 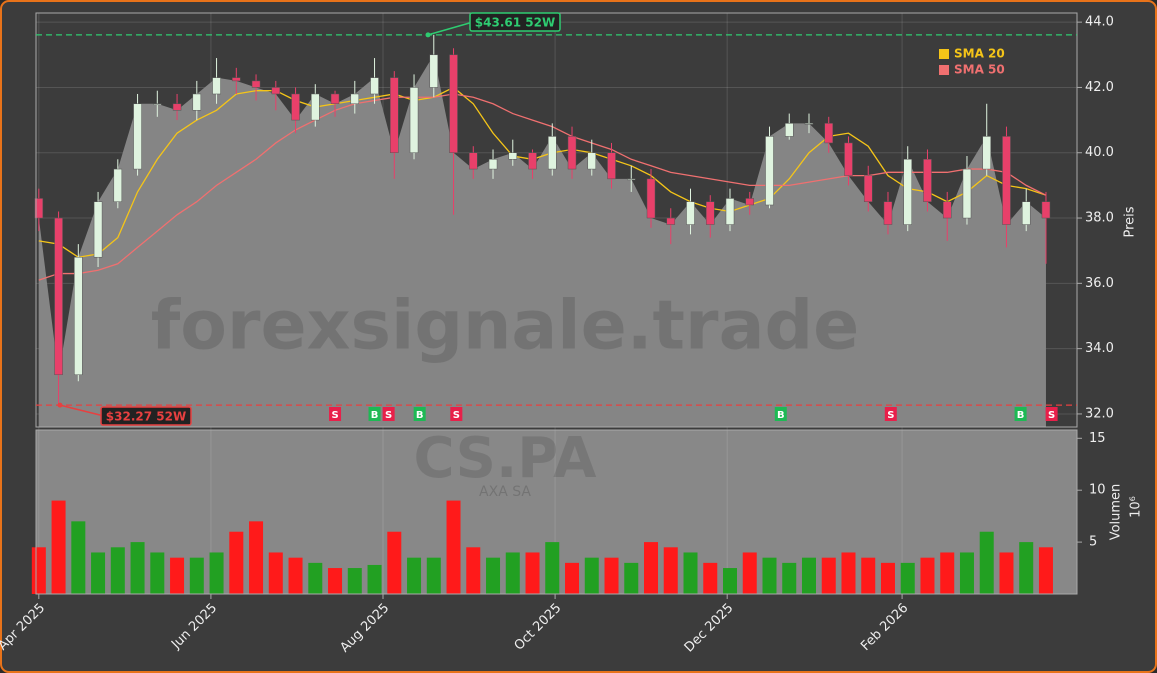 I want to click on volume-y-tick-label: 5, so click(x=1093, y=542).